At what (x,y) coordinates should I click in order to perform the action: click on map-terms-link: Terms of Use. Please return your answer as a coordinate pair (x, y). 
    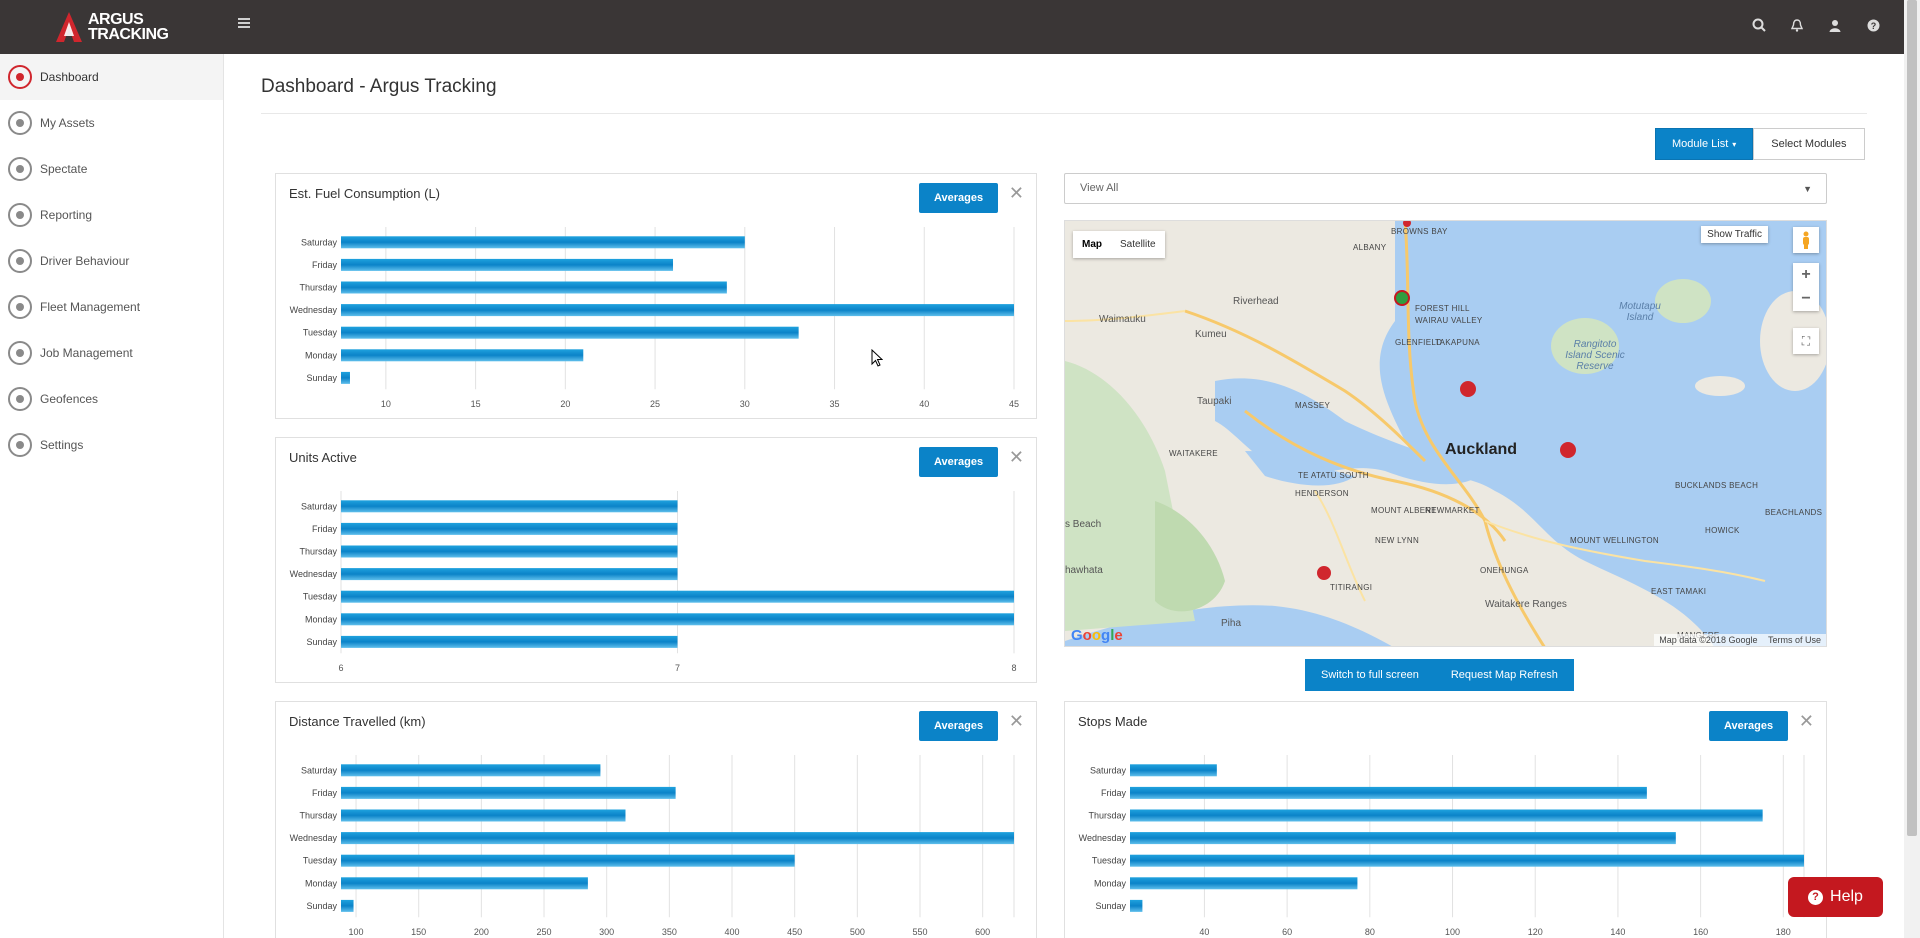
    Looking at the image, I should click on (1794, 640).